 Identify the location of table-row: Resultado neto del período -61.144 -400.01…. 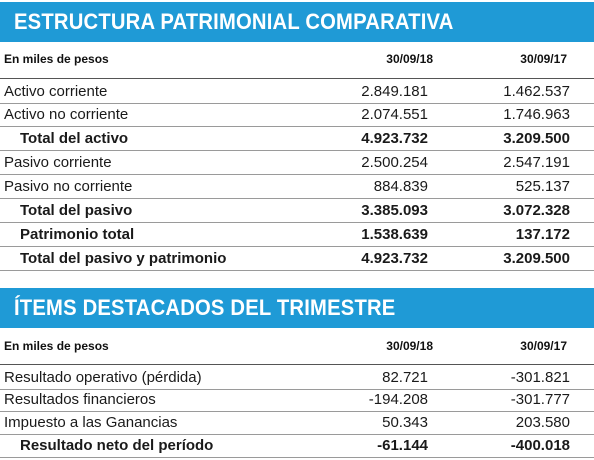
(297, 445).